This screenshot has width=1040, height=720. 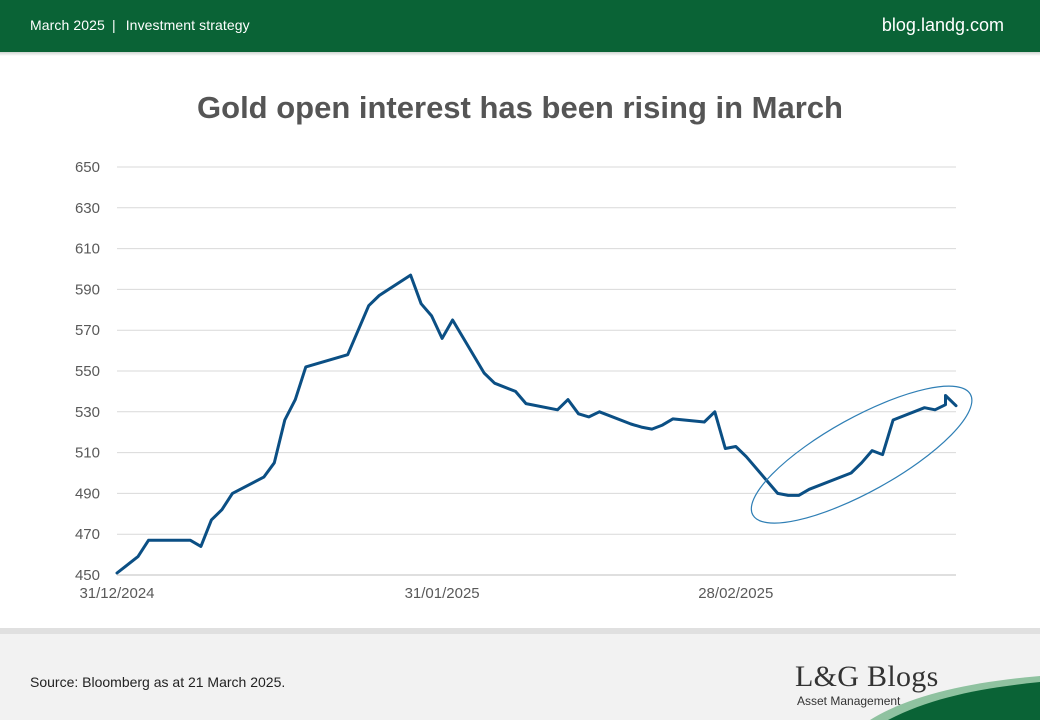 What do you see at coordinates (87, 575) in the screenshot?
I see `y-tick-label: 450` at bounding box center [87, 575].